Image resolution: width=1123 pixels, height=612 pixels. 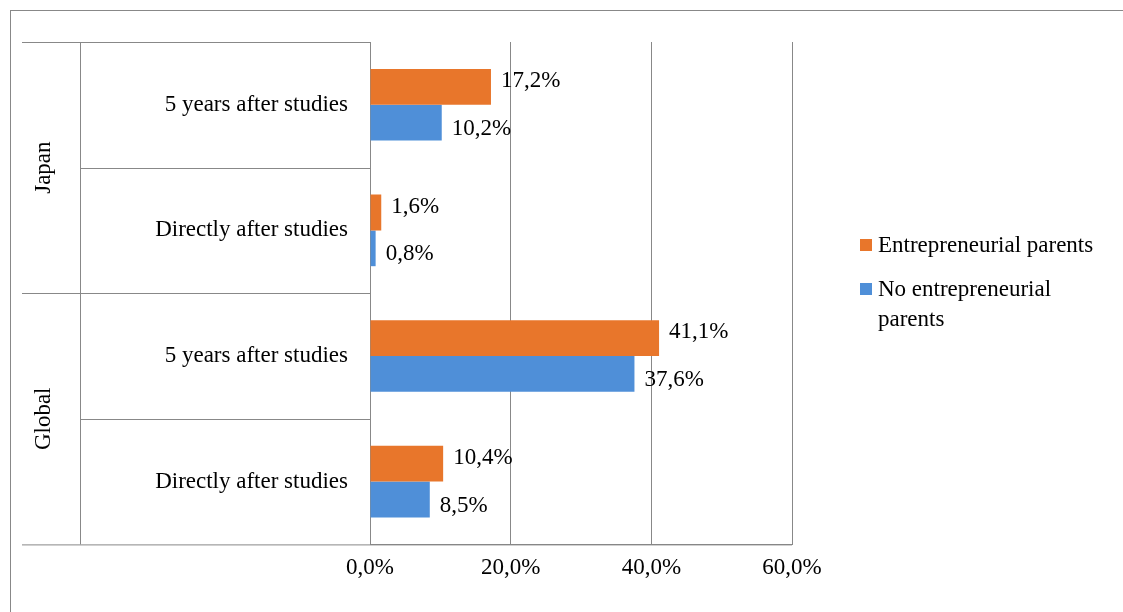 I want to click on text: Global, so click(x=43, y=419).